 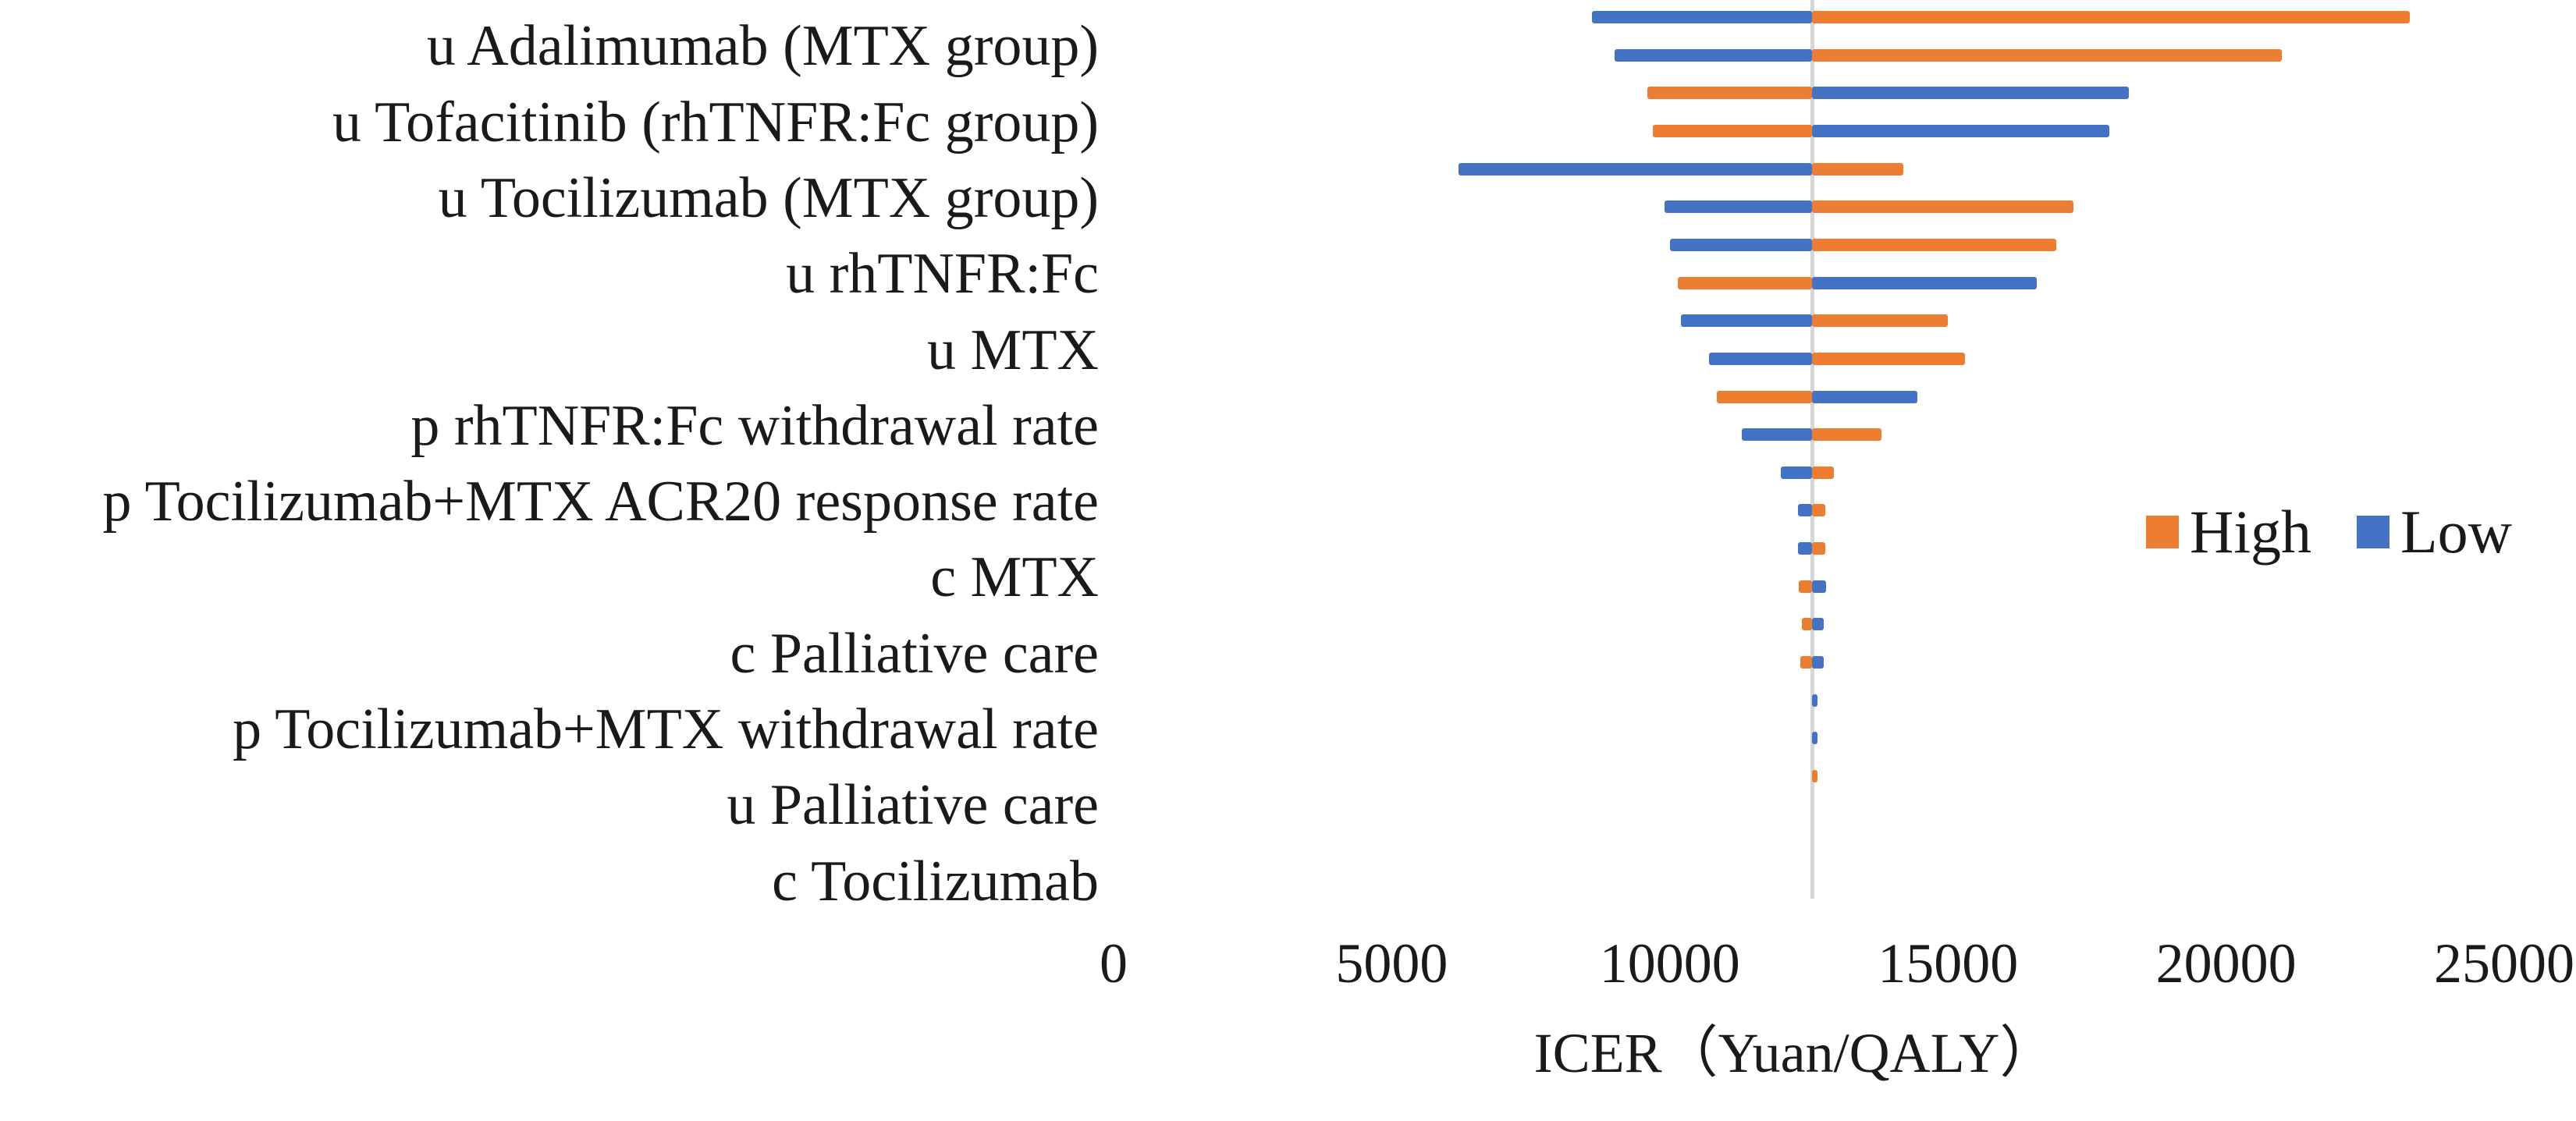 I want to click on x-tick-label: 0, so click(x=1114, y=963).